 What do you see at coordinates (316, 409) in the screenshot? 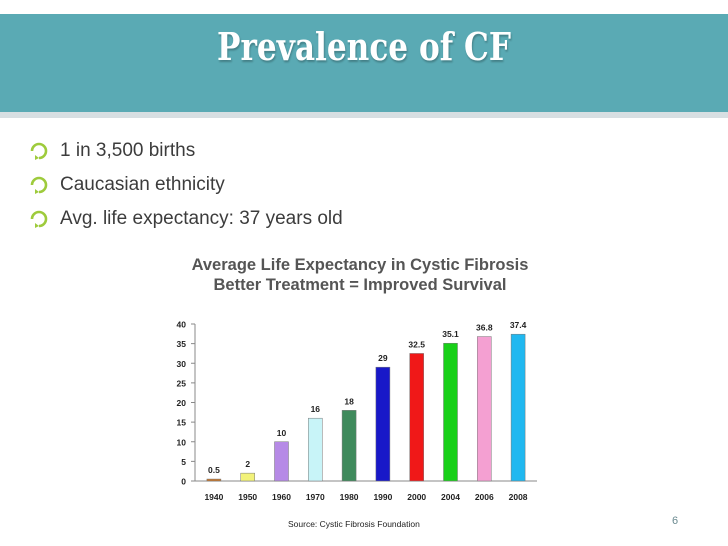
I see `bar-value-label: 16` at bounding box center [316, 409].